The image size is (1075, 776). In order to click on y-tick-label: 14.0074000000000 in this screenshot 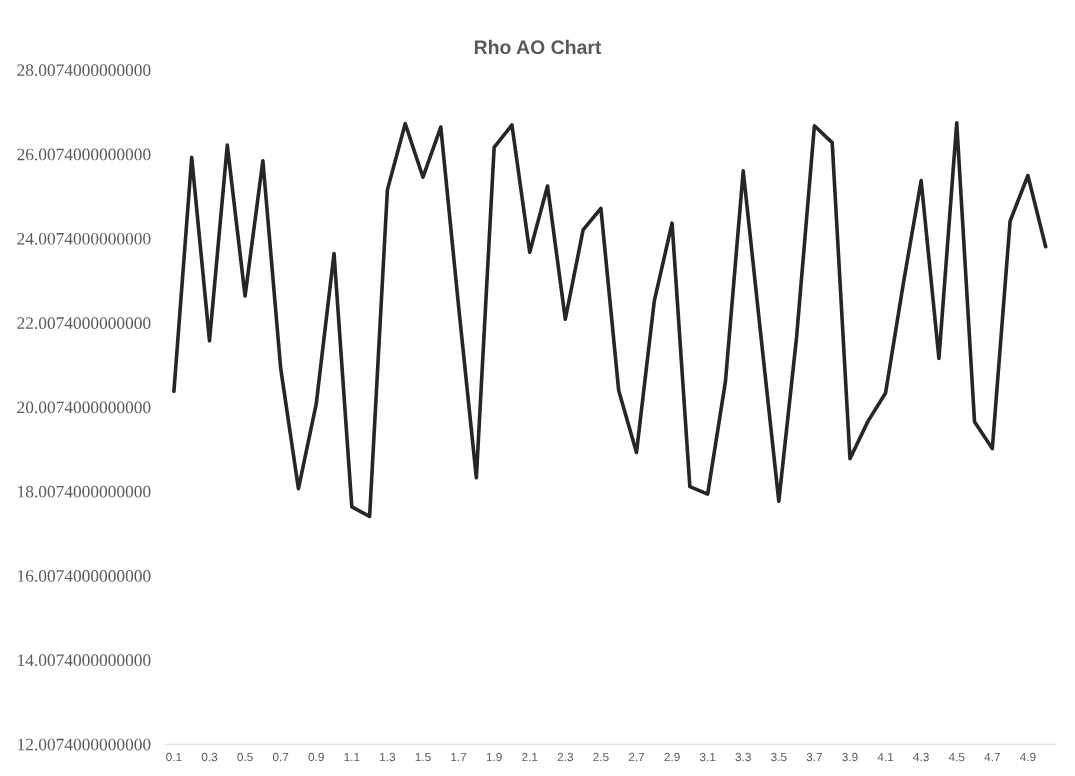, I will do `click(84, 660)`.